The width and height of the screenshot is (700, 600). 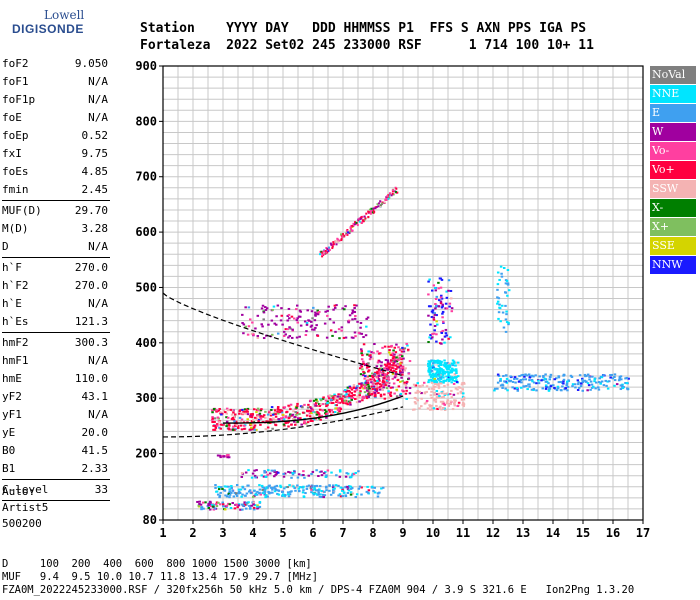 What do you see at coordinates (95, 396) in the screenshot?
I see `param-value: 43.1` at bounding box center [95, 396].